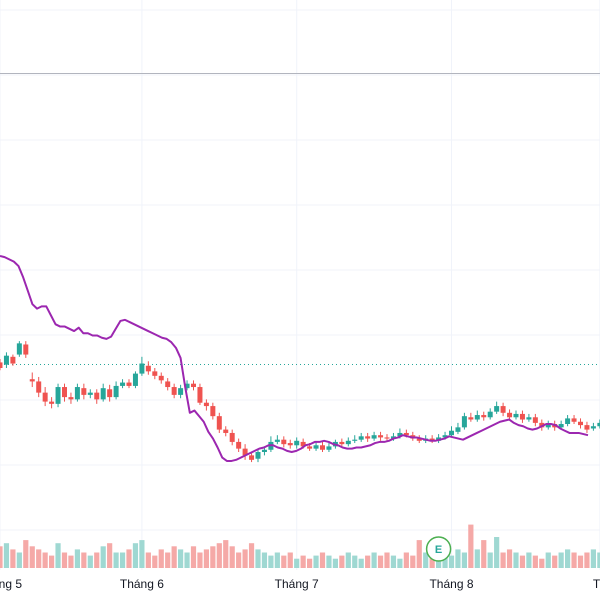 This screenshot has height=600, width=600. I want to click on earnings-circle, so click(438, 549).